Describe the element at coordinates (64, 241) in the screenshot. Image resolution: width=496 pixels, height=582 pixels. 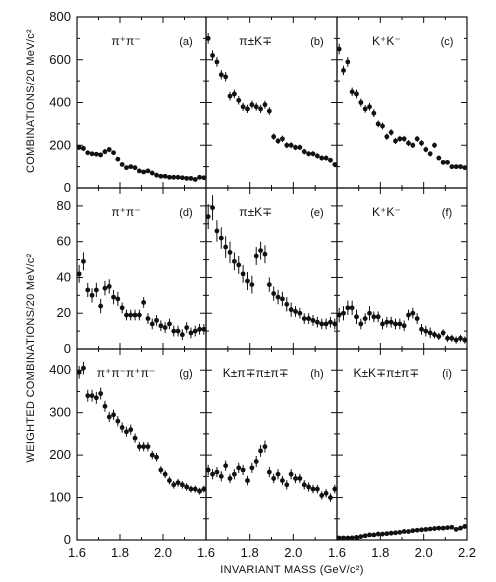
I see `y-tick-label: 60` at that location.